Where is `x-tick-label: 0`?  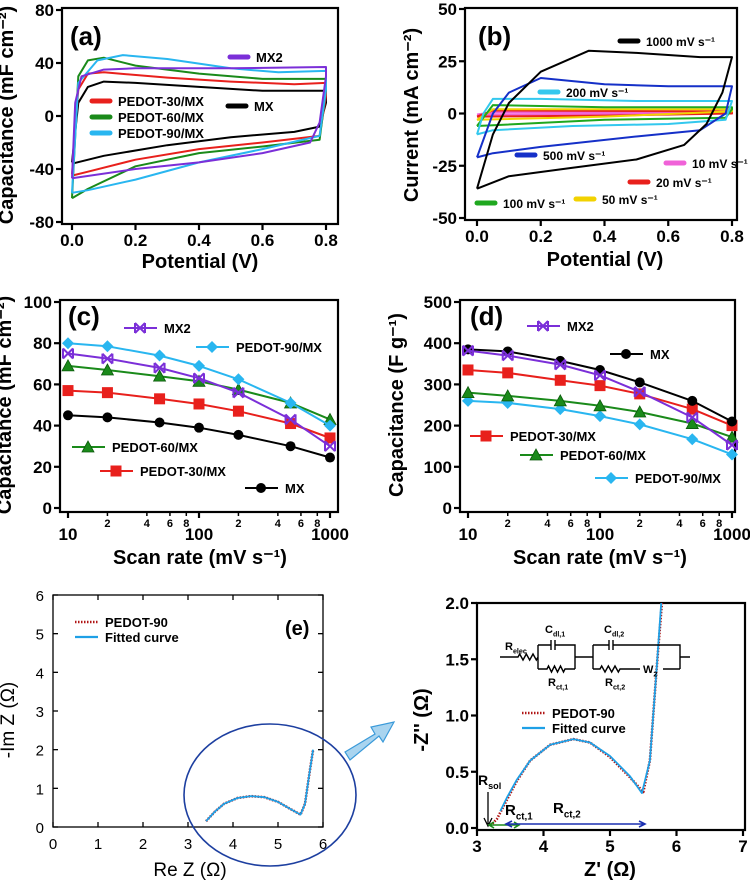 x-tick-label: 0 is located at coordinates (53, 844).